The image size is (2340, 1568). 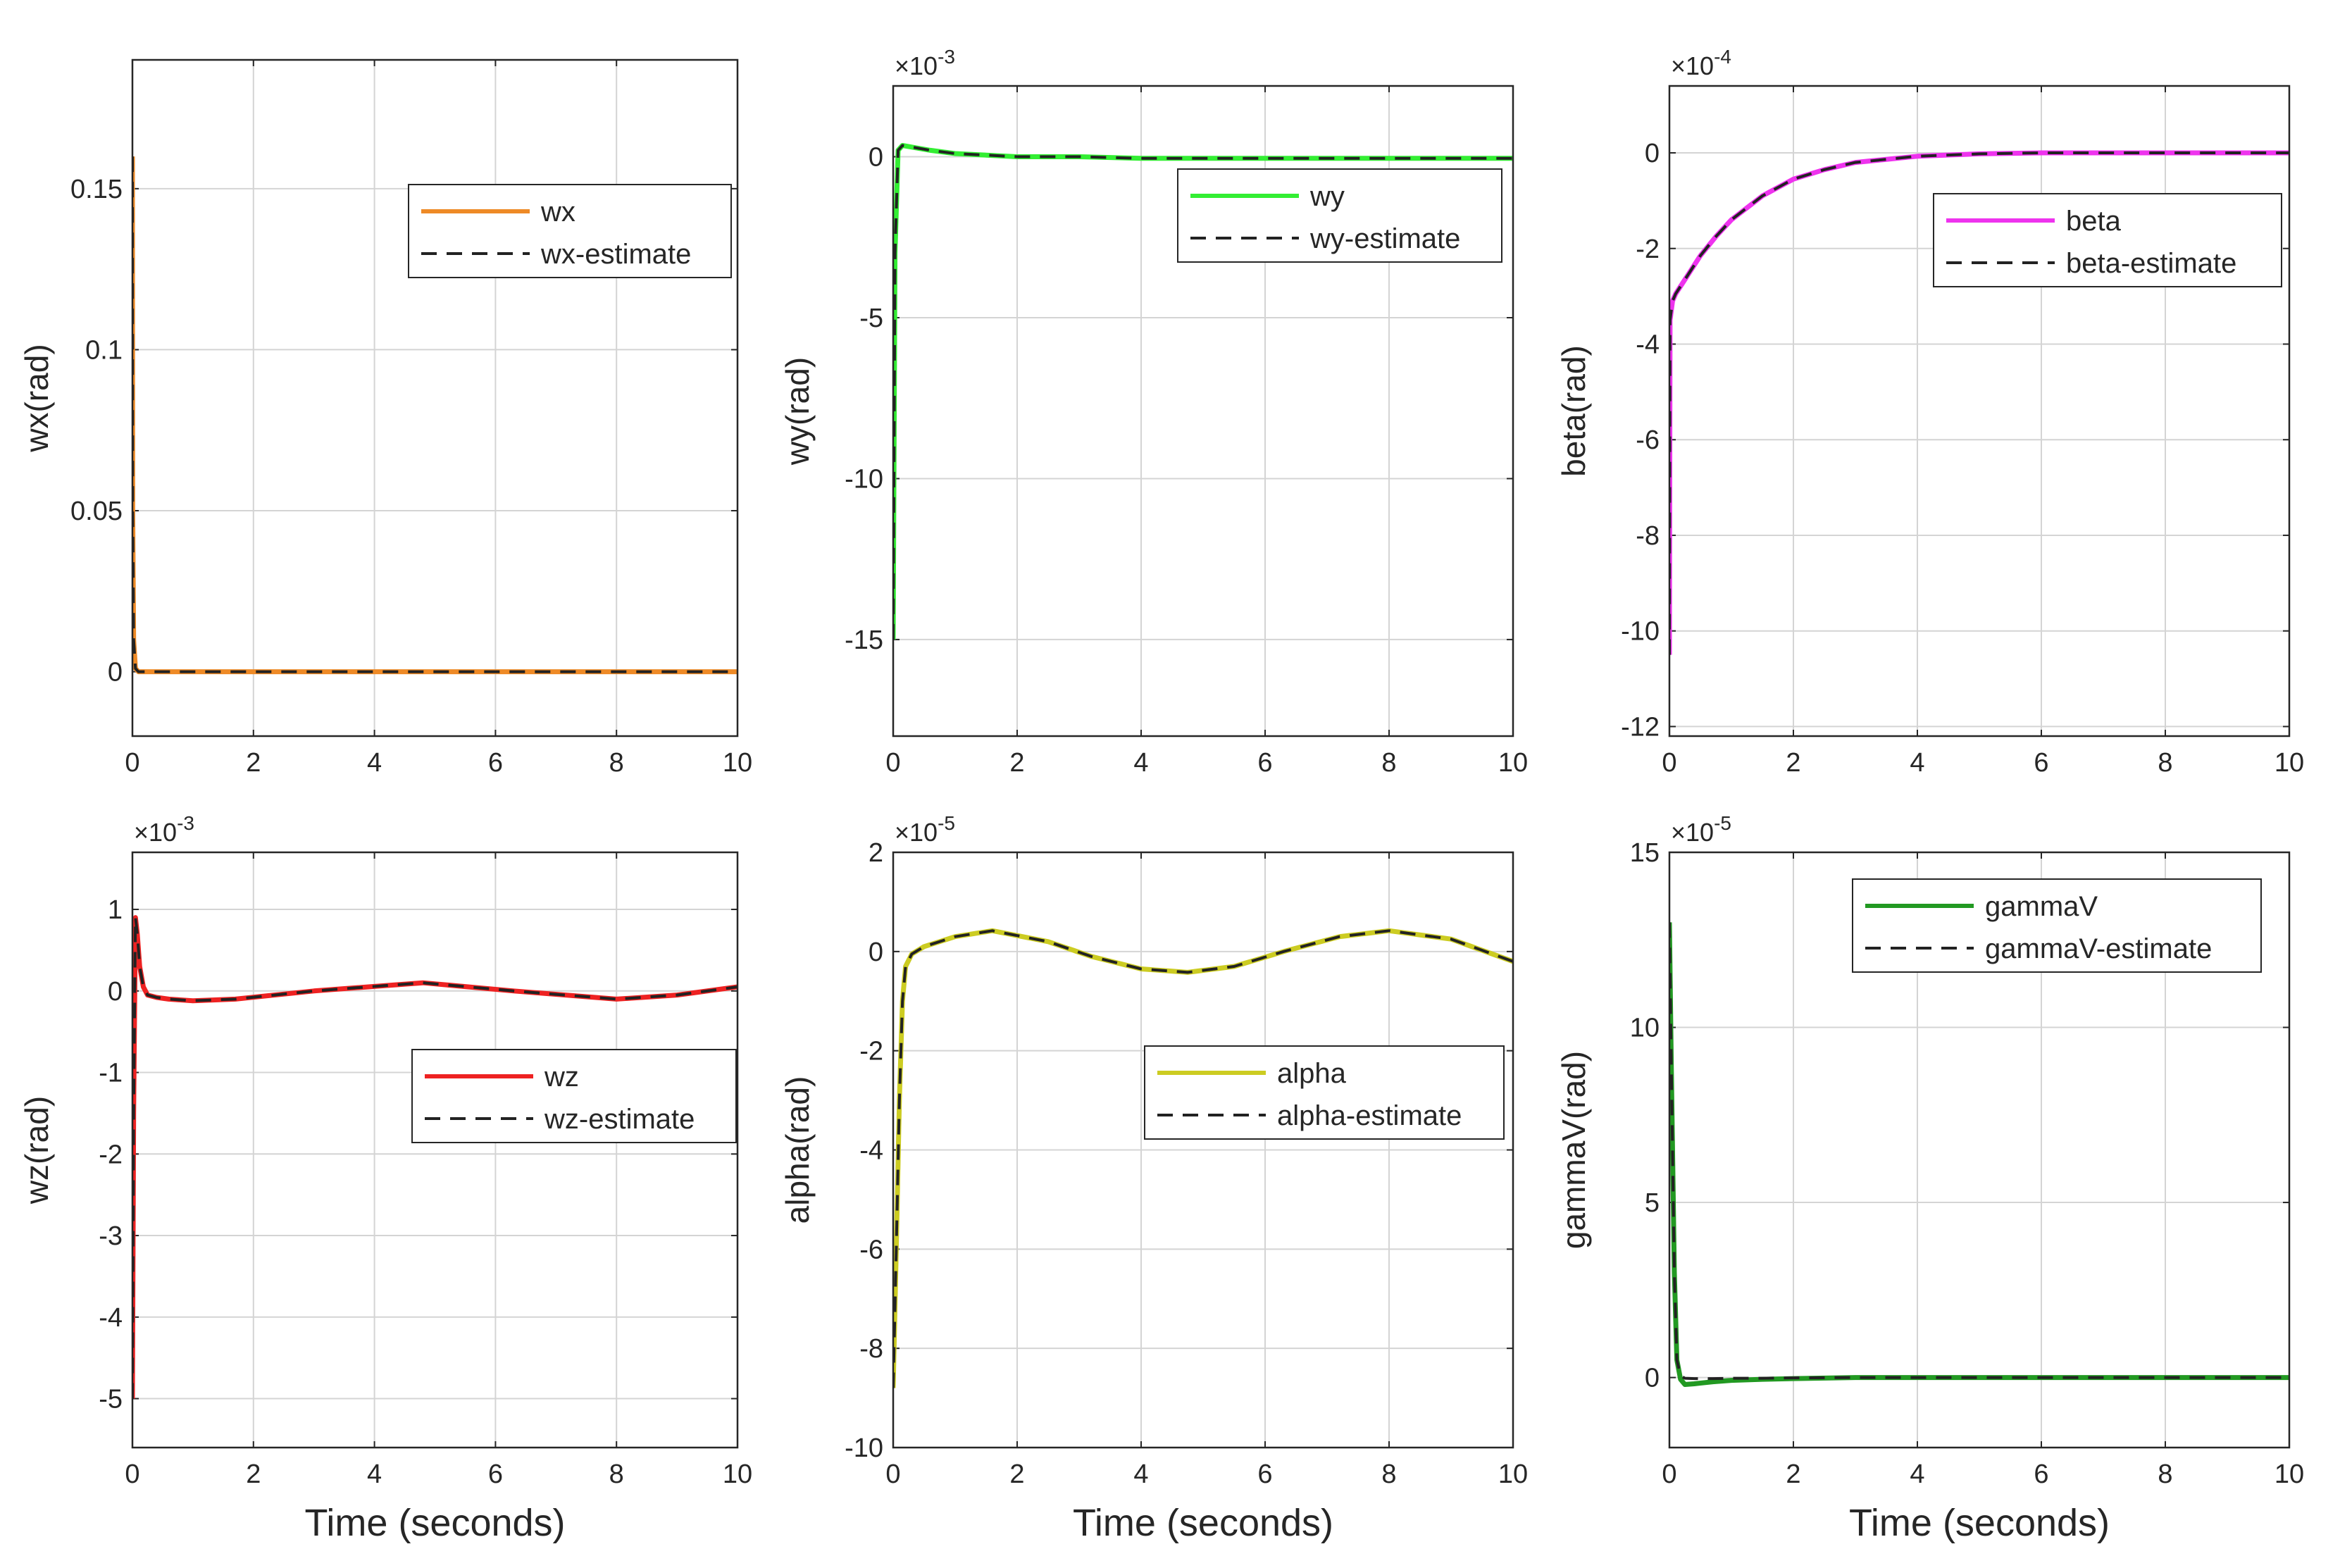 What do you see at coordinates (435, 1157) in the screenshot?
I see `series-line-wz-estimate` at bounding box center [435, 1157].